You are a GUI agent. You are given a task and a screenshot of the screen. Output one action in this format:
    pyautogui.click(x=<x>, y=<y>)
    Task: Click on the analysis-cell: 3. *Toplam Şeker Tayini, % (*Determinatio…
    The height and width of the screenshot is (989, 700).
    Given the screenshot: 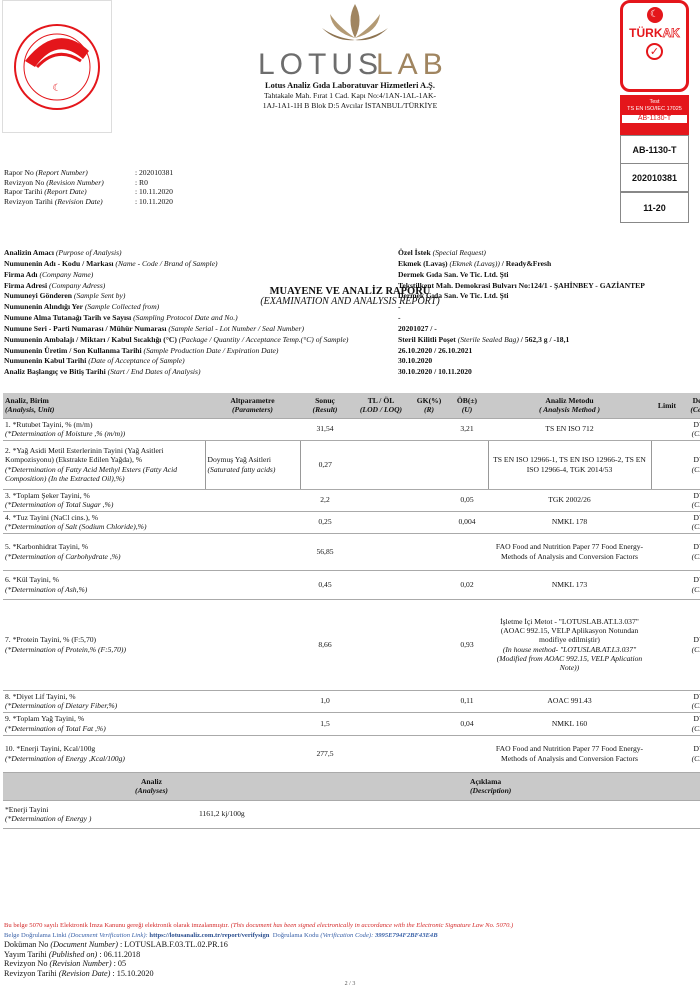 What is the action you would take?
    pyautogui.click(x=104, y=500)
    